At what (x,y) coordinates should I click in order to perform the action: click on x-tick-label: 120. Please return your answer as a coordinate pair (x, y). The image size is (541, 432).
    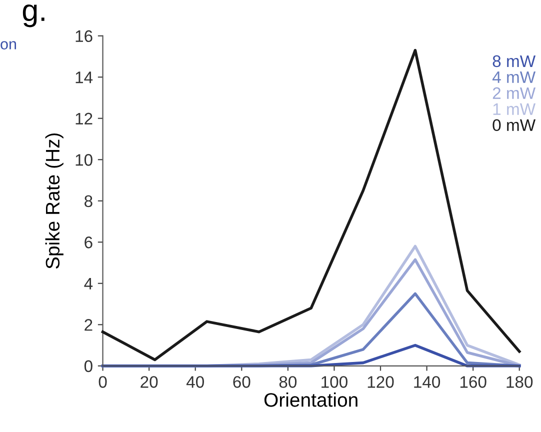
    Looking at the image, I should click on (381, 382).